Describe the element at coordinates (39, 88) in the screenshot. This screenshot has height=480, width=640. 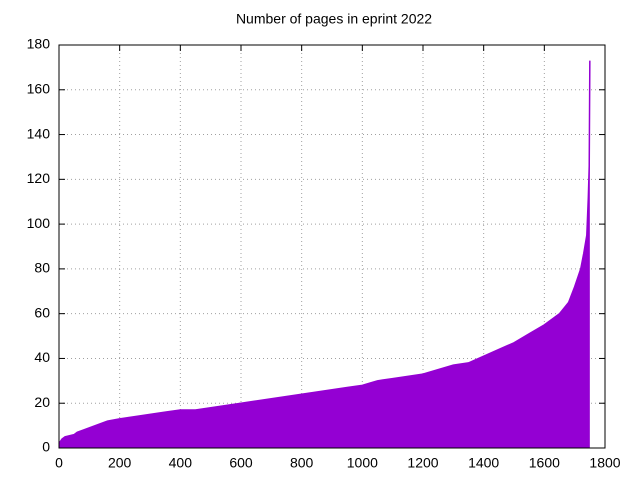
I see `y-tick-label: 160` at that location.